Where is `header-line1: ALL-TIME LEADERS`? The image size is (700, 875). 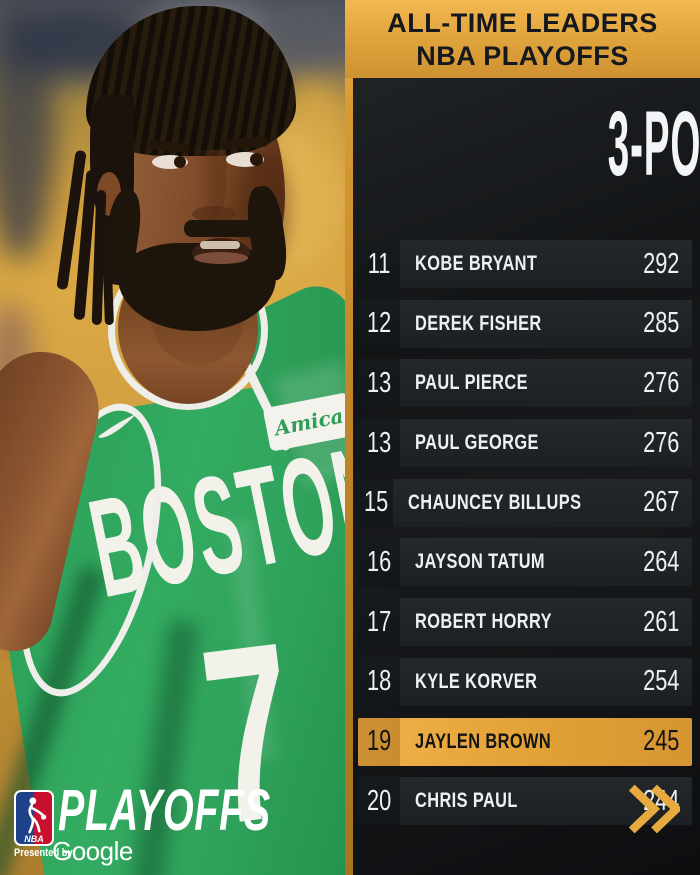 header-line1: ALL-TIME LEADERS is located at coordinates (522, 23).